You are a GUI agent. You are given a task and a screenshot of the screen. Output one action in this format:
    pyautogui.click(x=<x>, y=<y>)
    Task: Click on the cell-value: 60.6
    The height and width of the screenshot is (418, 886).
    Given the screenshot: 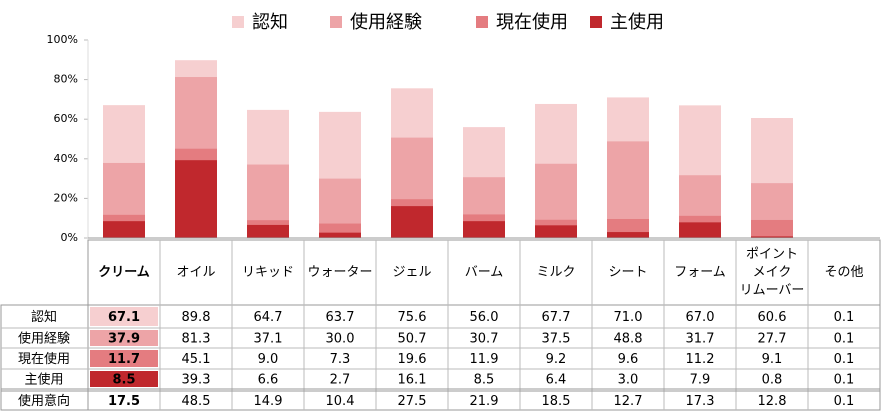 What is the action you would take?
    pyautogui.click(x=772, y=317)
    